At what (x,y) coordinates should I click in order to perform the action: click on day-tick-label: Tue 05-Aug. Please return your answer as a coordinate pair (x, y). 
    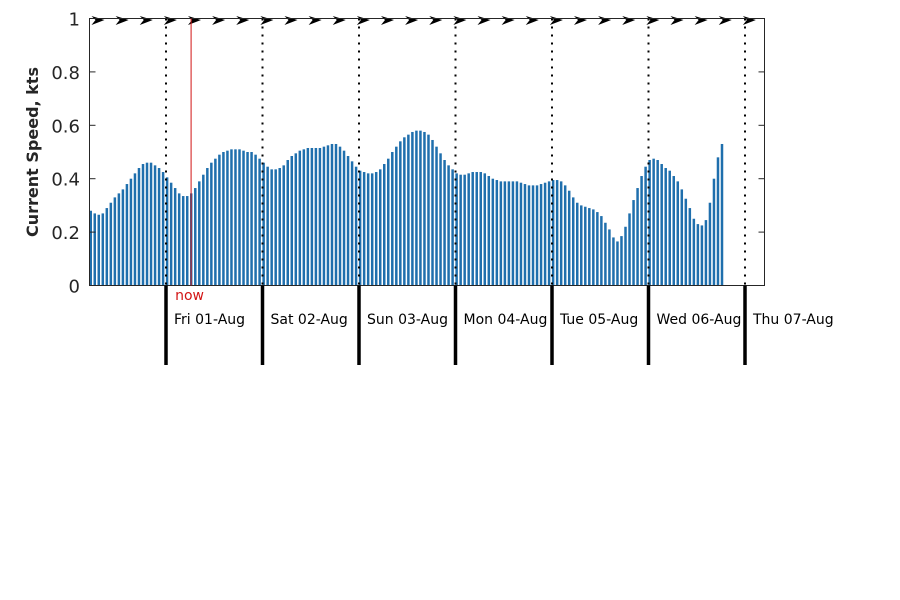
    Looking at the image, I should click on (598, 320).